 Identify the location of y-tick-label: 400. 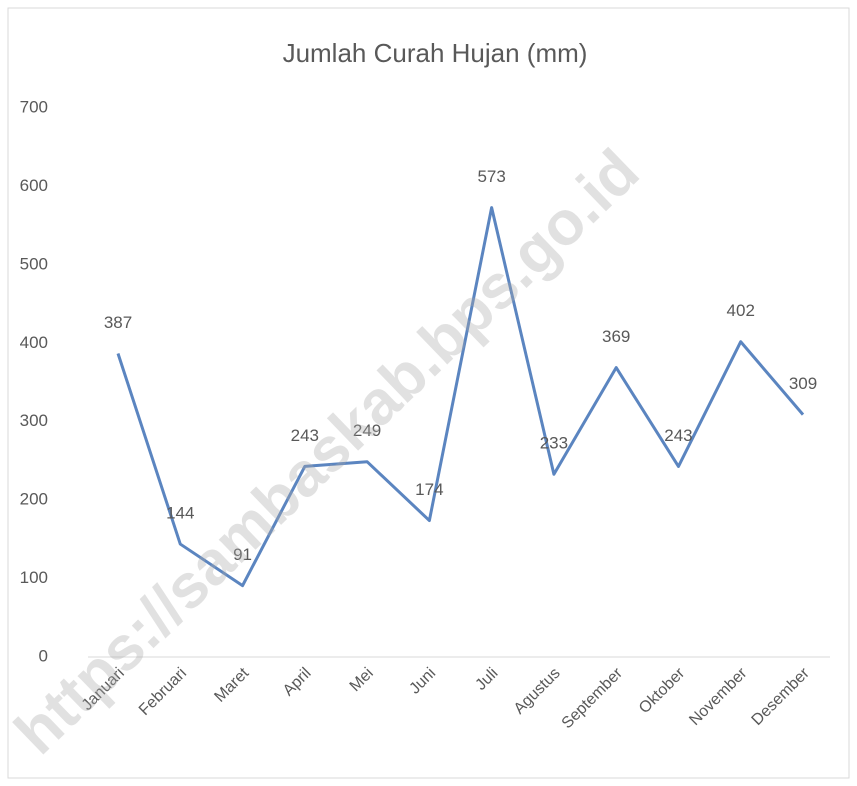
(34, 342).